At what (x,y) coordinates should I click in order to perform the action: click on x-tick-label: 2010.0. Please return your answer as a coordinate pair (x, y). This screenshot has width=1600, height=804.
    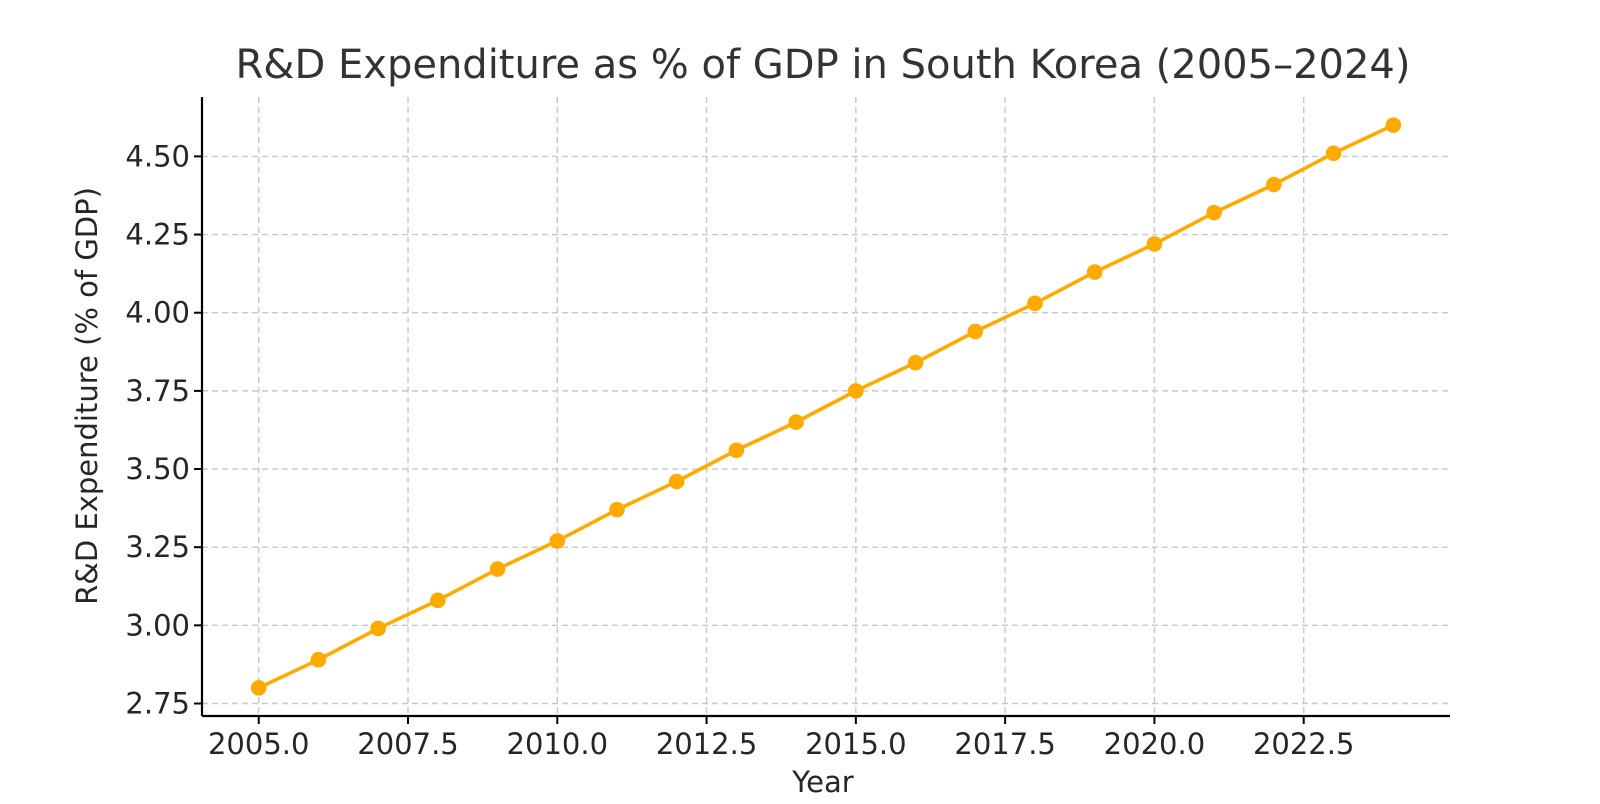
    Looking at the image, I should click on (557, 744).